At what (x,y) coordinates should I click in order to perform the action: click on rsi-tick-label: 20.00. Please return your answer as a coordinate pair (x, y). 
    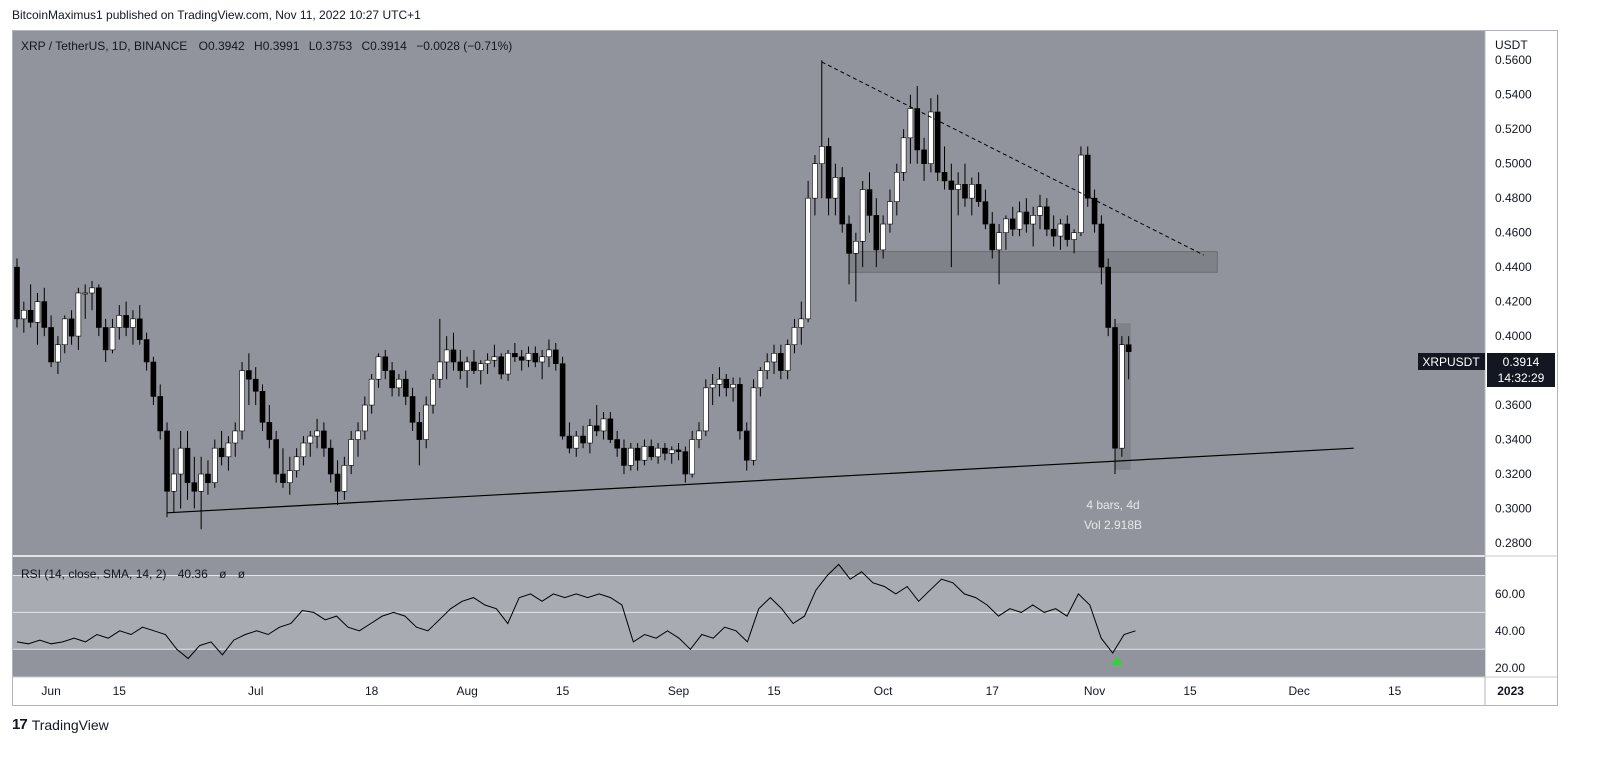
    Looking at the image, I should click on (1510, 668).